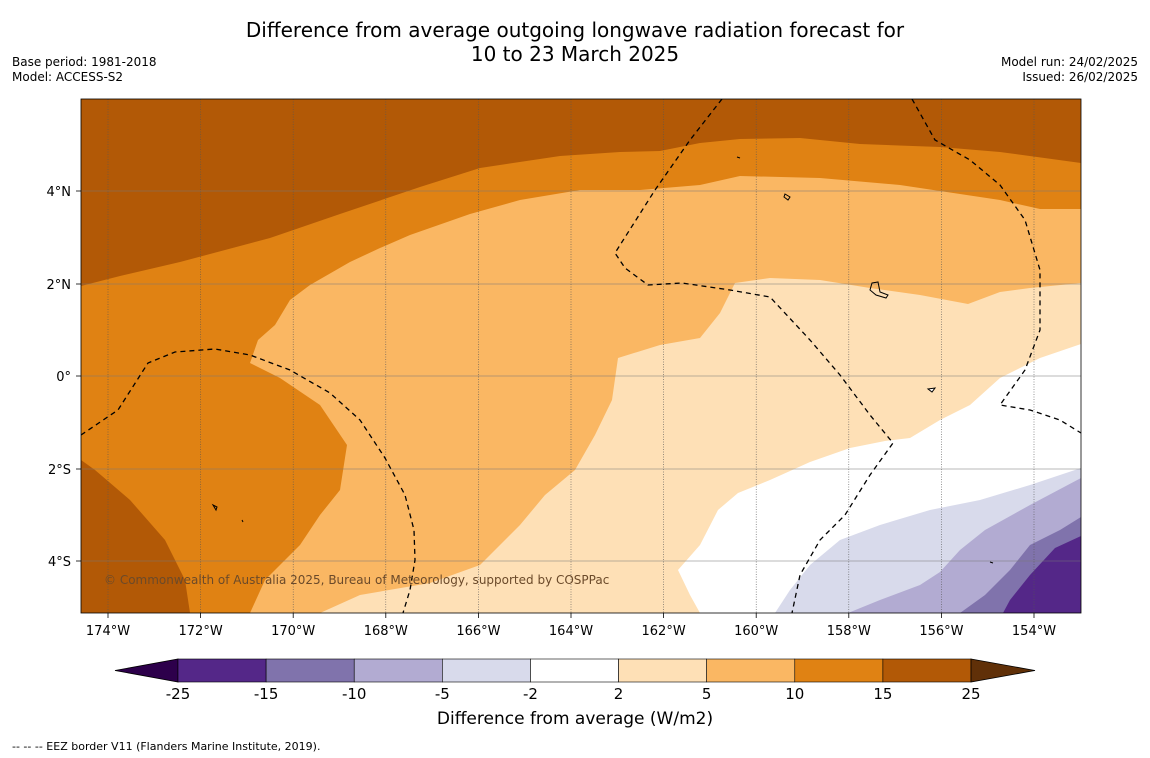 Image resolution: width=1150 pixels, height=758 pixels. What do you see at coordinates (59, 192) in the screenshot?
I see `lat-label-0: 4°N` at bounding box center [59, 192].